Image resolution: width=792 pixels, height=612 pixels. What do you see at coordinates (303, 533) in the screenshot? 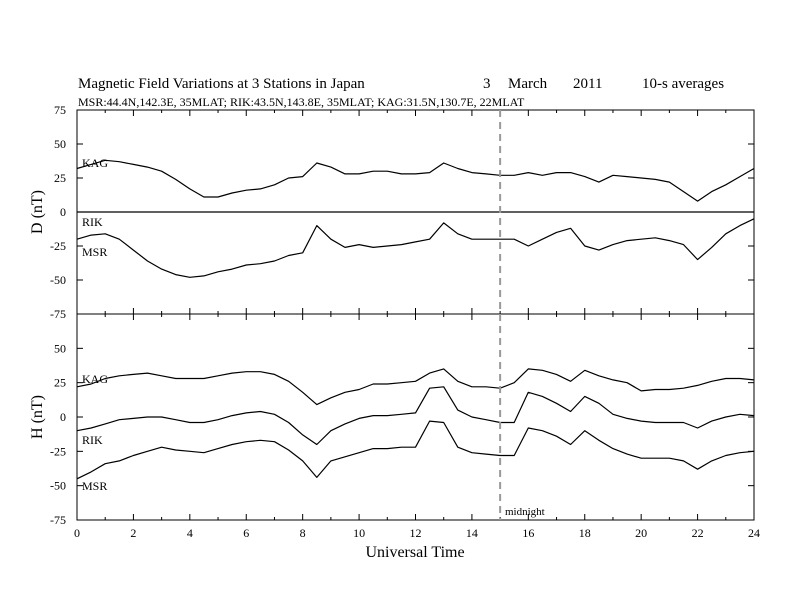
I see `x-tick-label: 8` at bounding box center [303, 533].